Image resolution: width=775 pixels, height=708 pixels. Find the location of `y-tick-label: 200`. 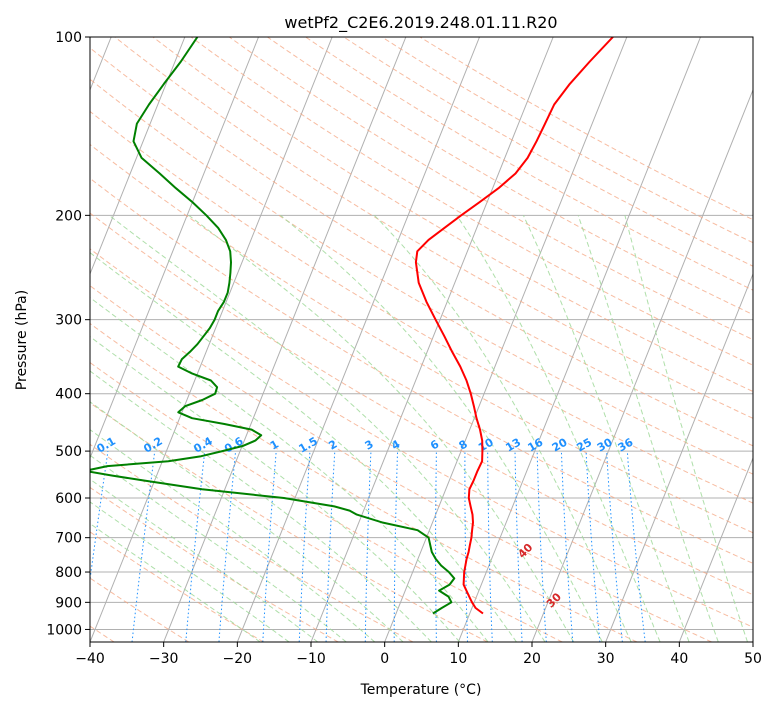

y-tick-label: 200 is located at coordinates (68, 216).